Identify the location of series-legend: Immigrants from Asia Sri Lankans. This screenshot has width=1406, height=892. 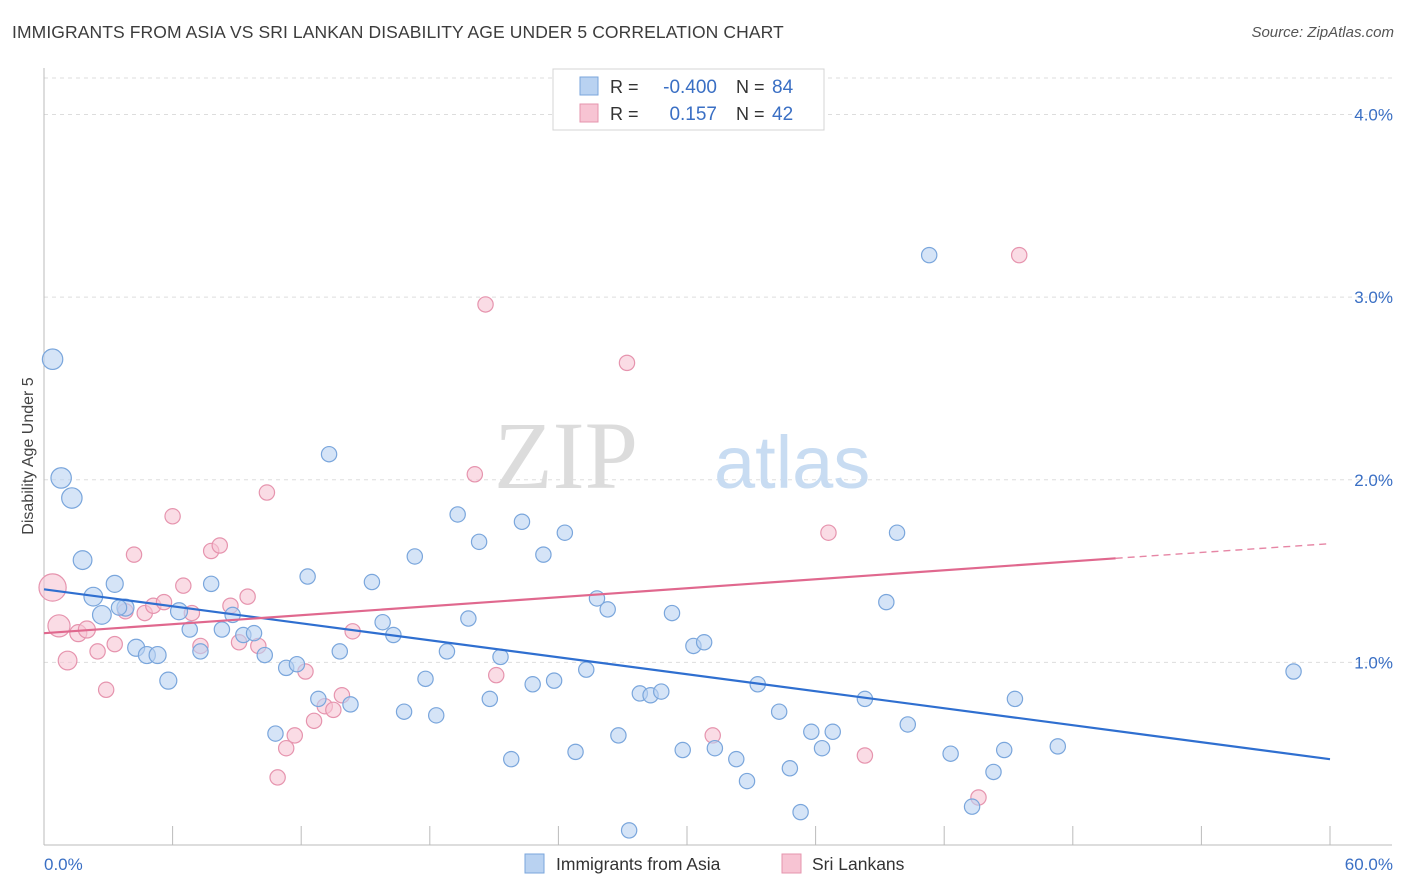
(714, 863).